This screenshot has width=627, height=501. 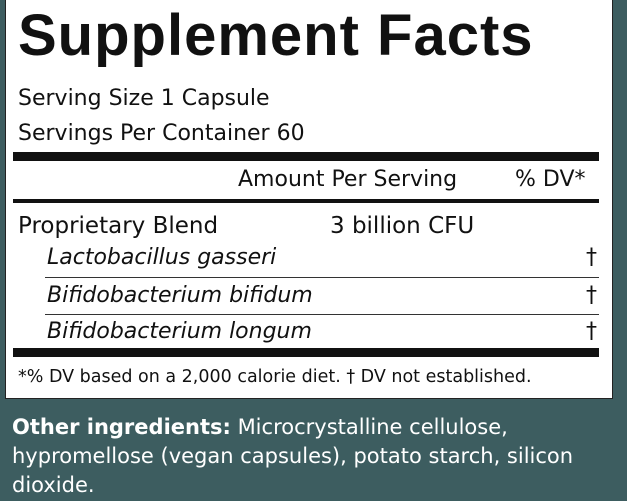 What do you see at coordinates (121, 427) in the screenshot?
I see `other-label: Other ingredients:` at bounding box center [121, 427].